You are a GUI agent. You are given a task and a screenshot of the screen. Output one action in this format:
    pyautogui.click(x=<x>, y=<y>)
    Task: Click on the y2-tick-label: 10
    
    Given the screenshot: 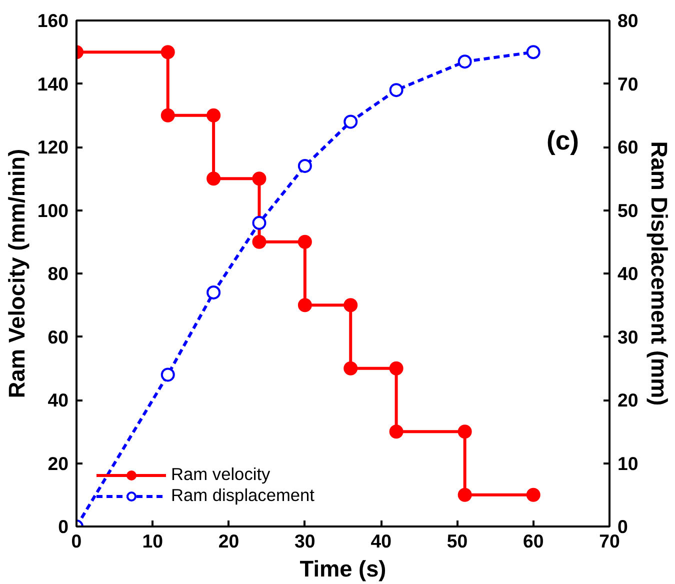 What is the action you would take?
    pyautogui.click(x=628, y=463)
    